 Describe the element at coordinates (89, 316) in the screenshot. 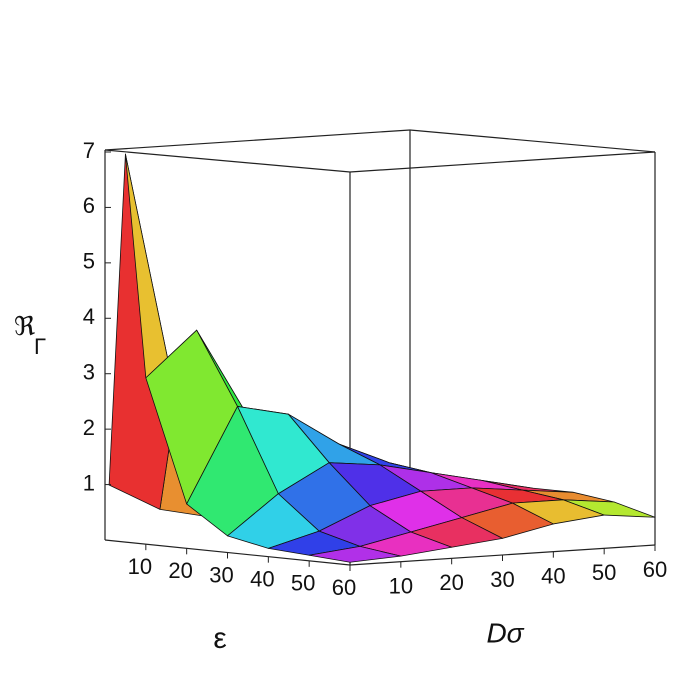

I see `z-tick-label: 4` at that location.